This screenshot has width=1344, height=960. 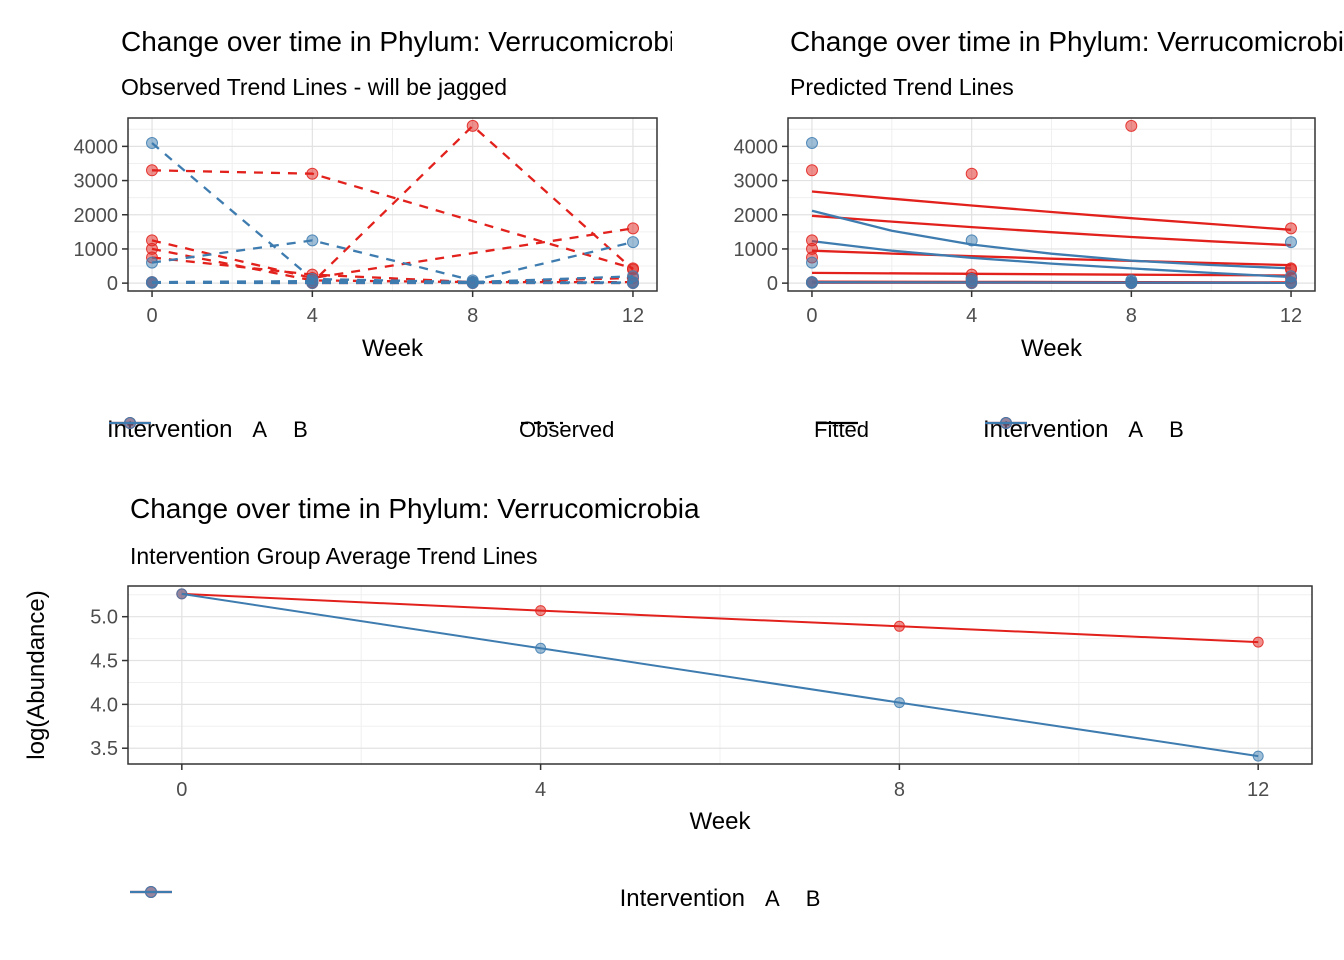 What do you see at coordinates (1051, 210) in the screenshot?
I see `series-A-fit1` at bounding box center [1051, 210].